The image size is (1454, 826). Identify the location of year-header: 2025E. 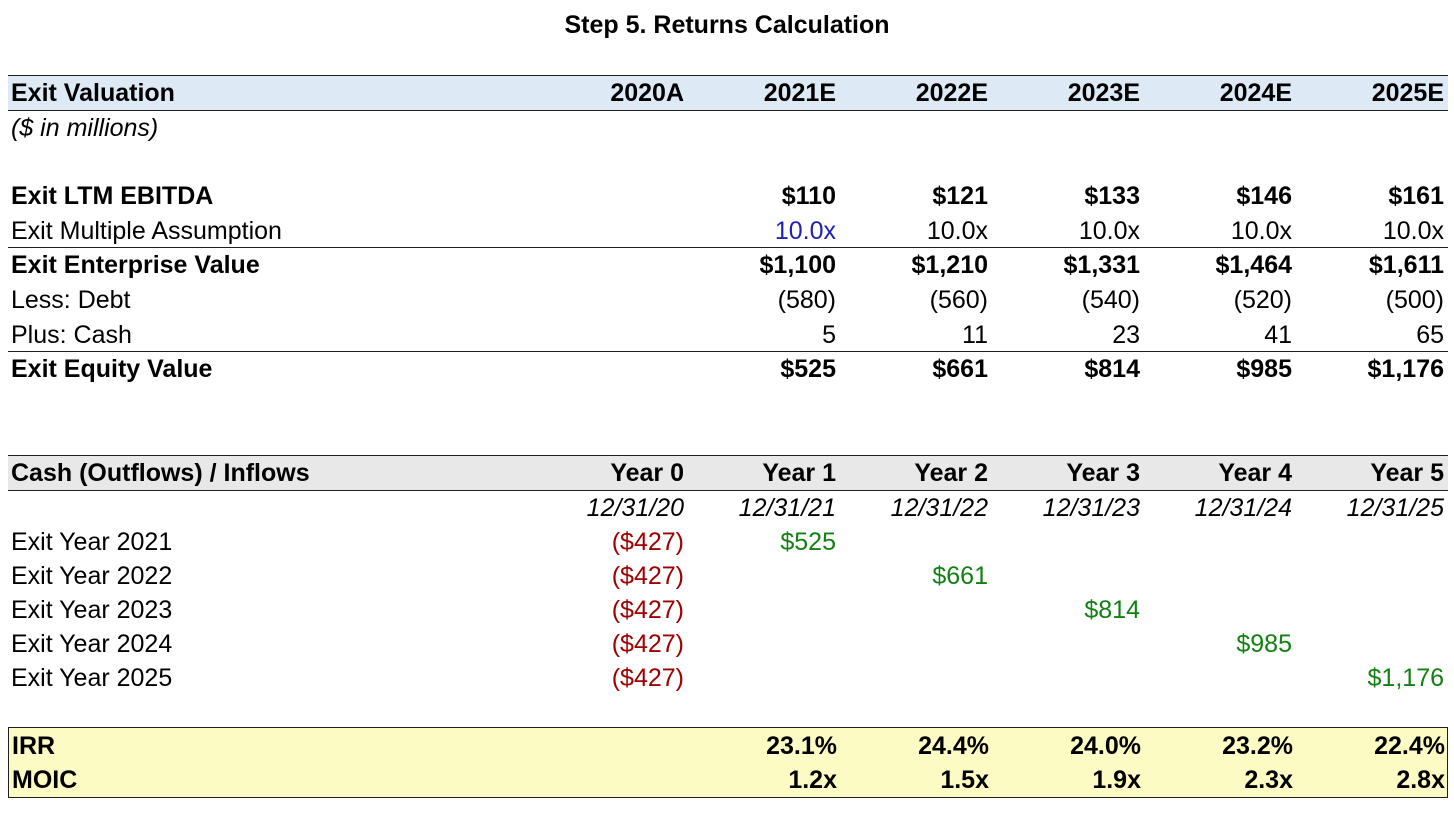
(1407, 93).